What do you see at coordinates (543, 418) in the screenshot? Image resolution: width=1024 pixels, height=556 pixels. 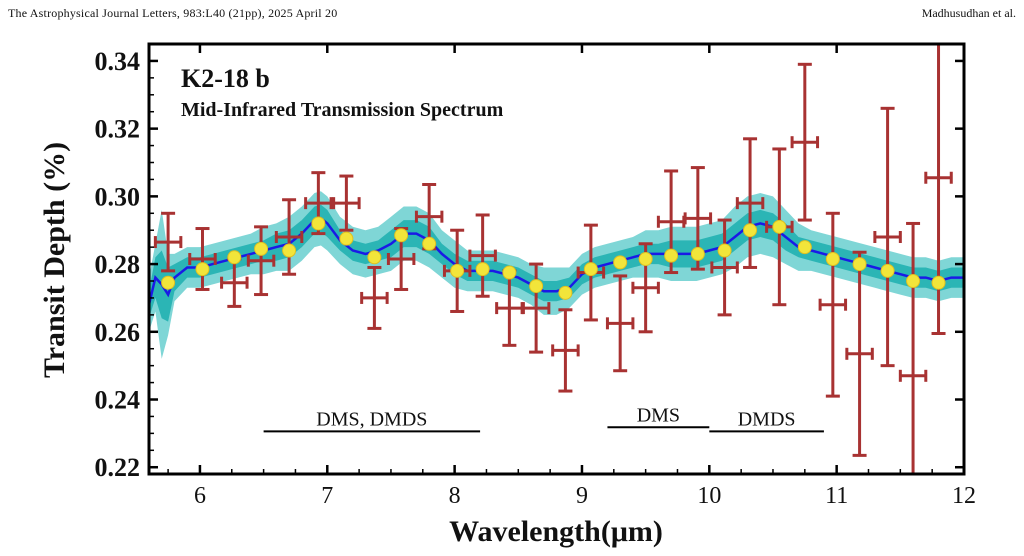 I see `molecule-annotations: DMS, DMDS DMS DMDS` at bounding box center [543, 418].